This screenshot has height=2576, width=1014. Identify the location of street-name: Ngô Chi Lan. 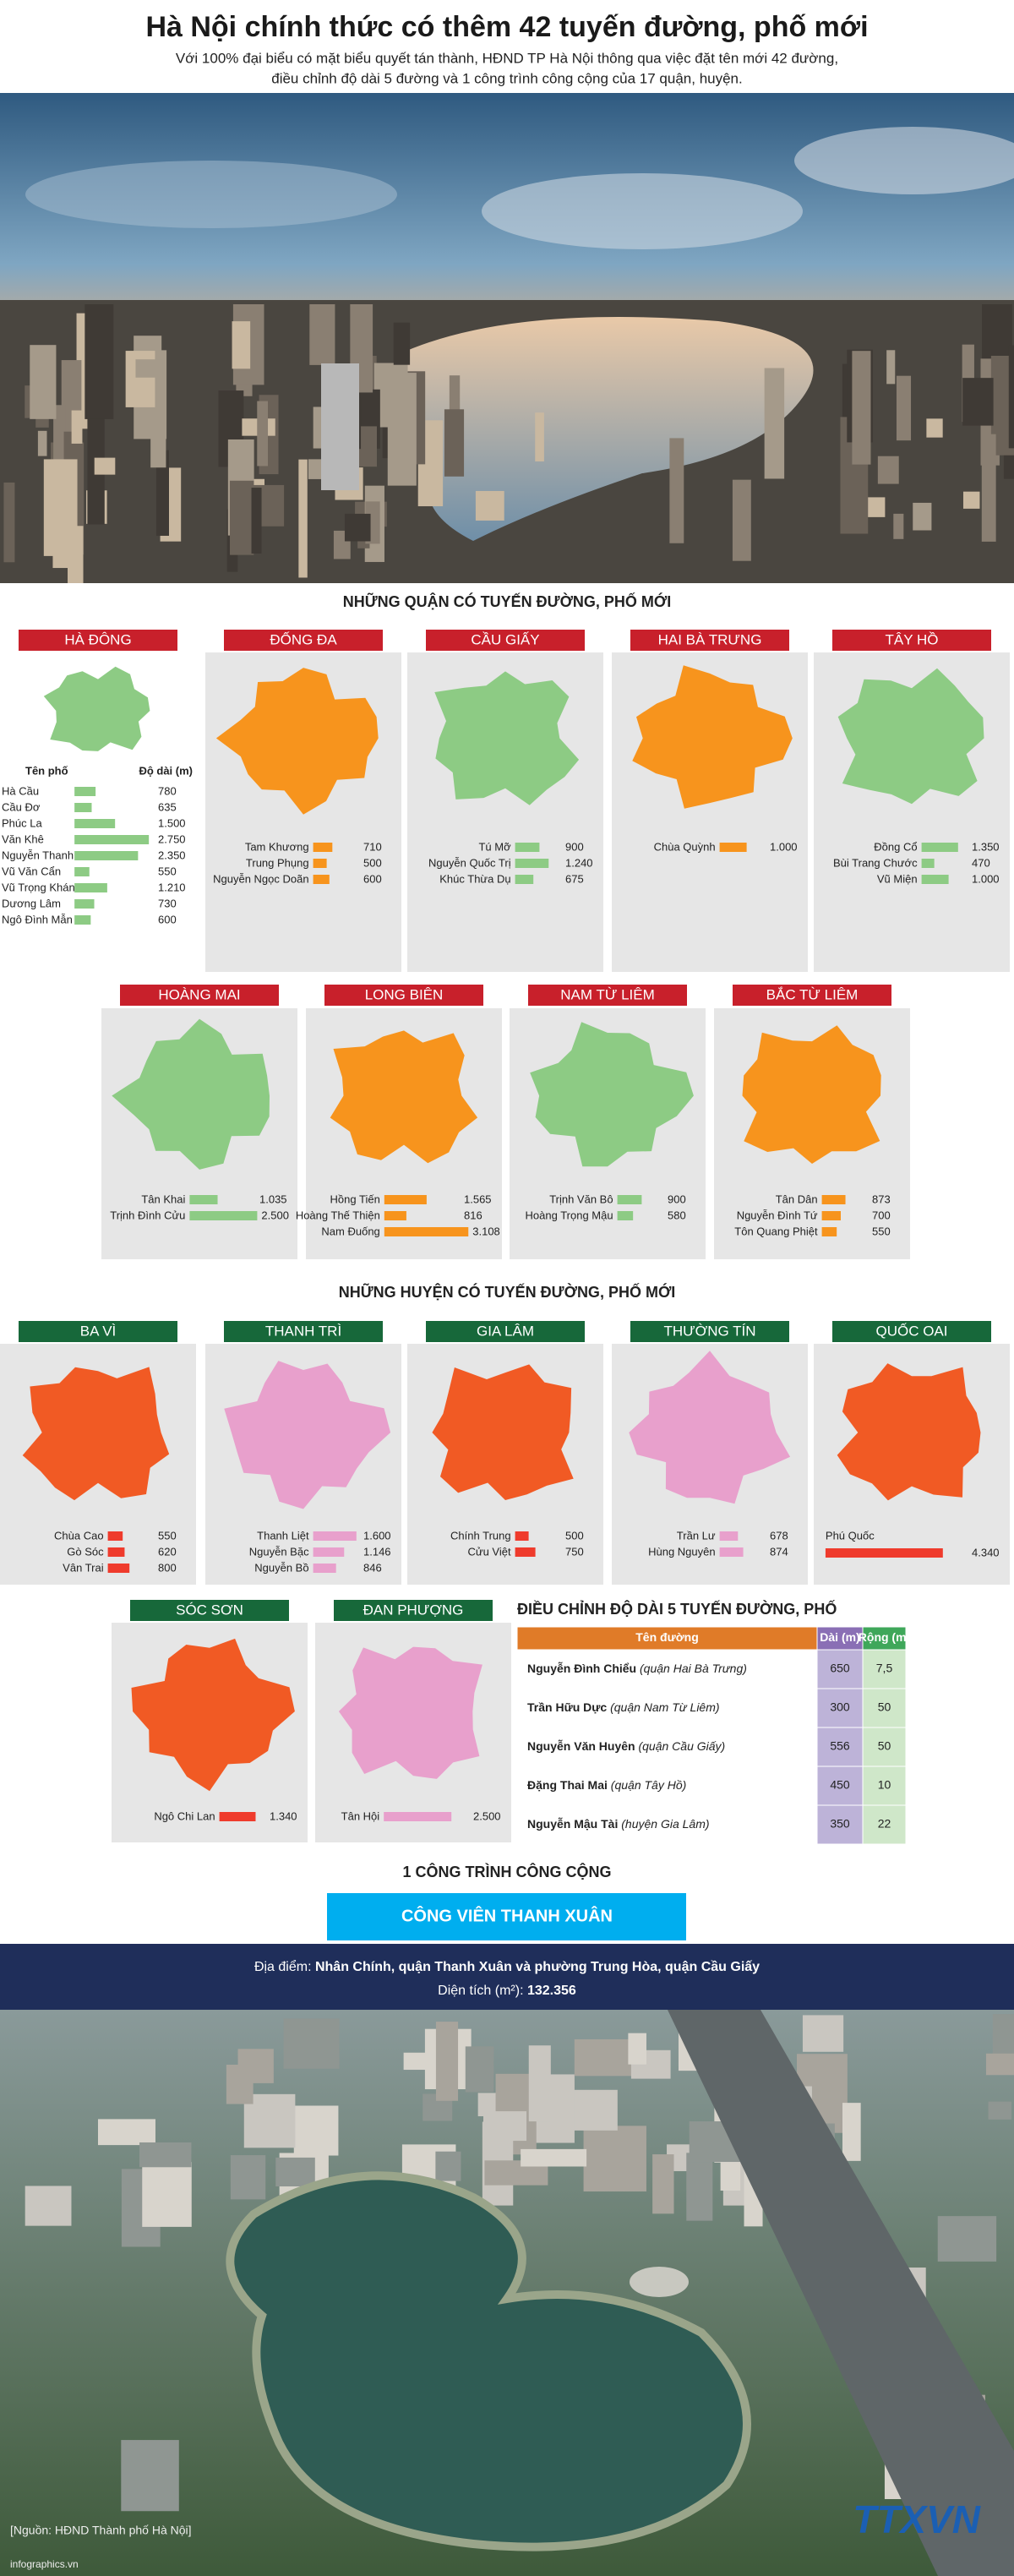
(184, 1815).